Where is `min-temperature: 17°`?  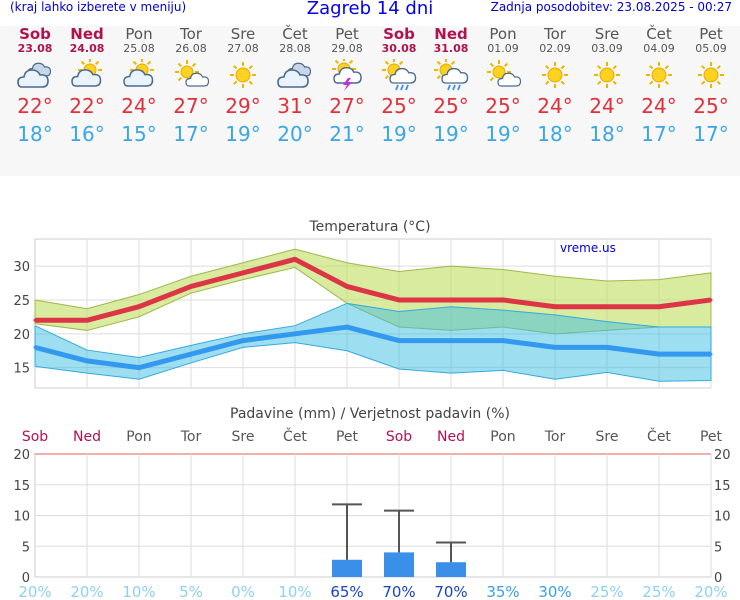 min-temperature: 17° is located at coordinates (711, 134).